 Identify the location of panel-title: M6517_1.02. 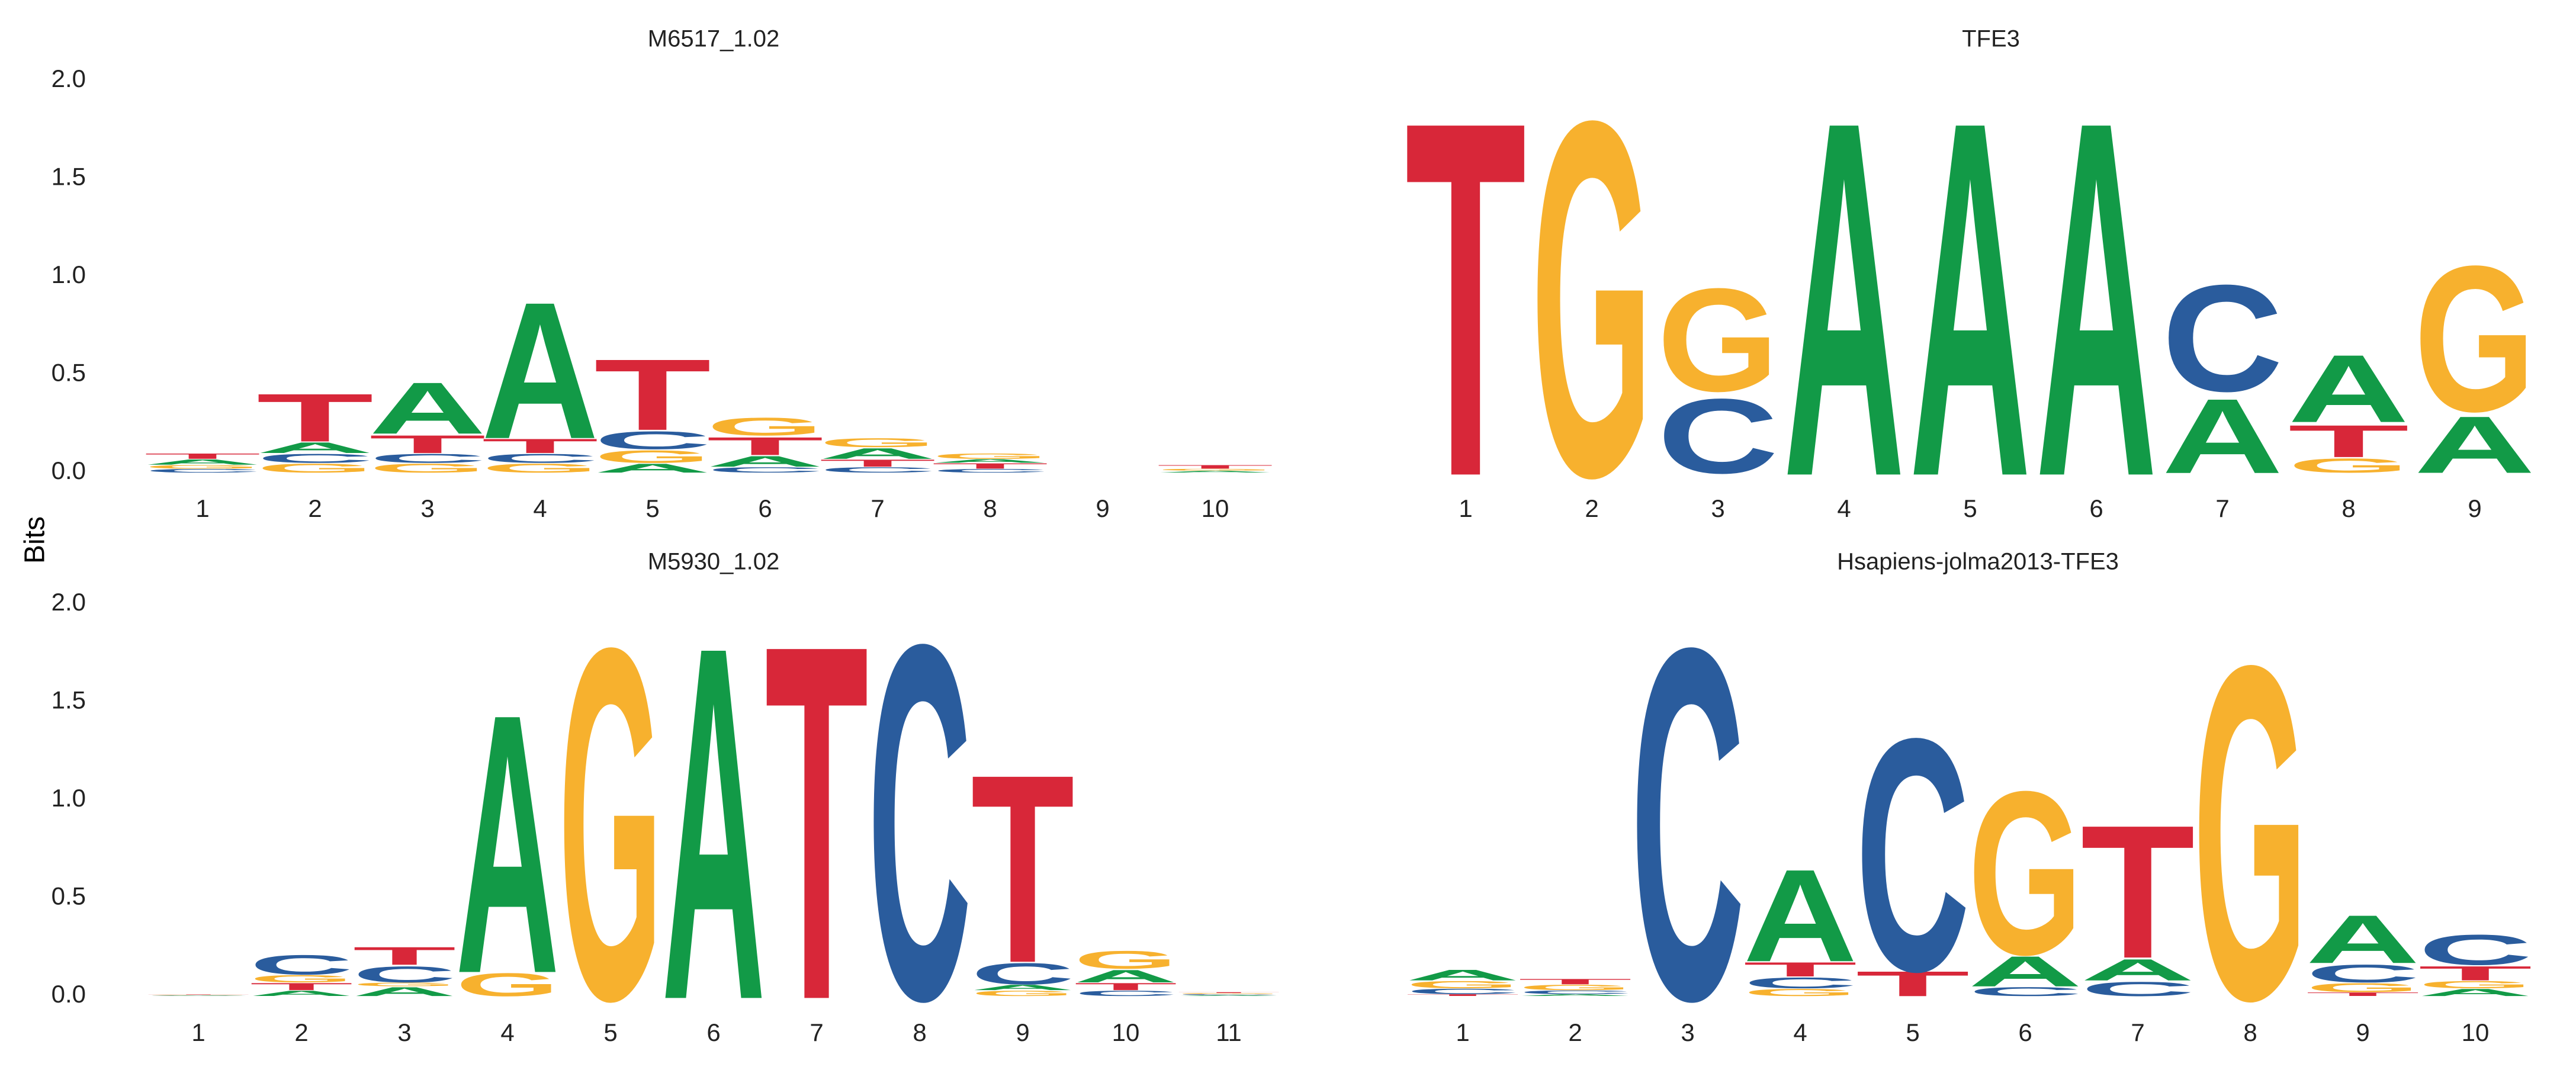
(713, 39).